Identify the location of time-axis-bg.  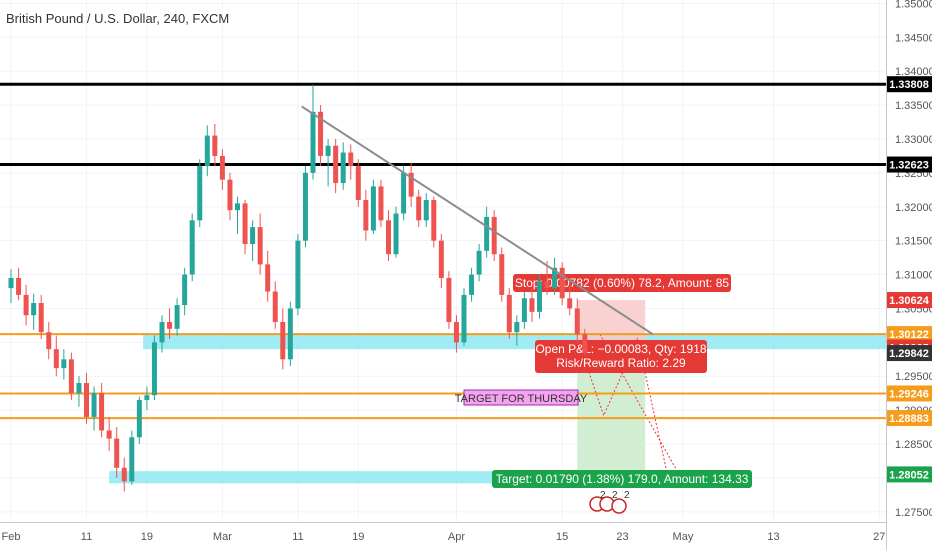
(443, 536).